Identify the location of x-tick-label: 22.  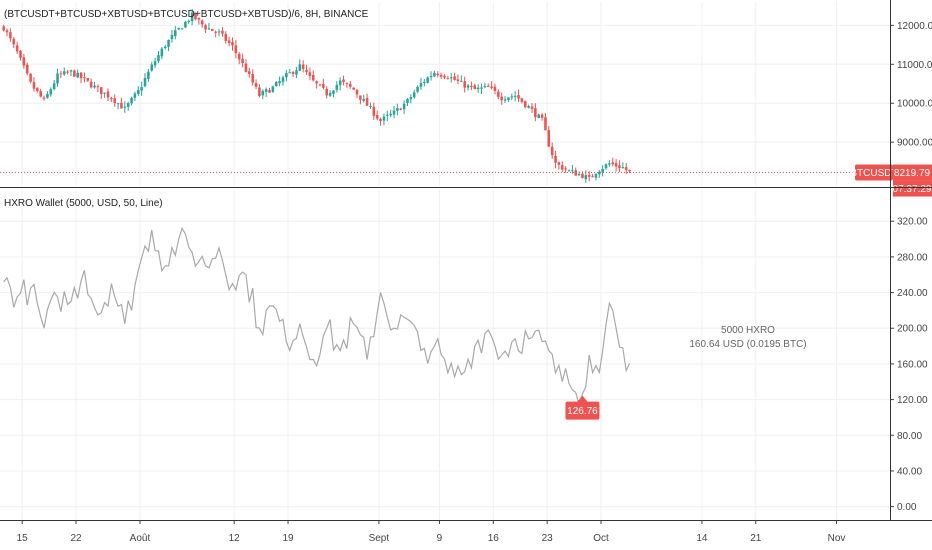
(76, 538).